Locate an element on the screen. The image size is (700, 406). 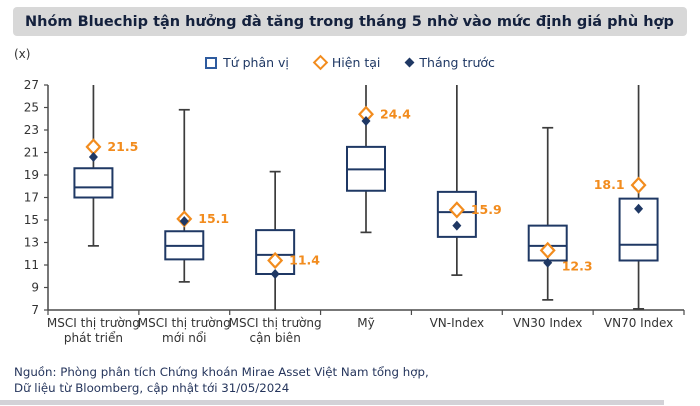
quartile-box is located at coordinates (93, 183).